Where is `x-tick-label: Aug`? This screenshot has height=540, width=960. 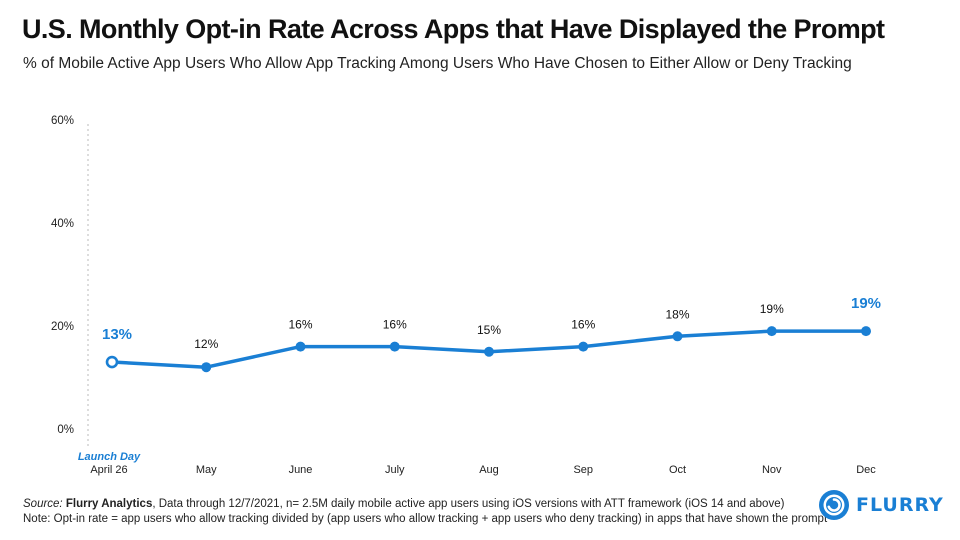
x-tick-label: Aug is located at coordinates (489, 470).